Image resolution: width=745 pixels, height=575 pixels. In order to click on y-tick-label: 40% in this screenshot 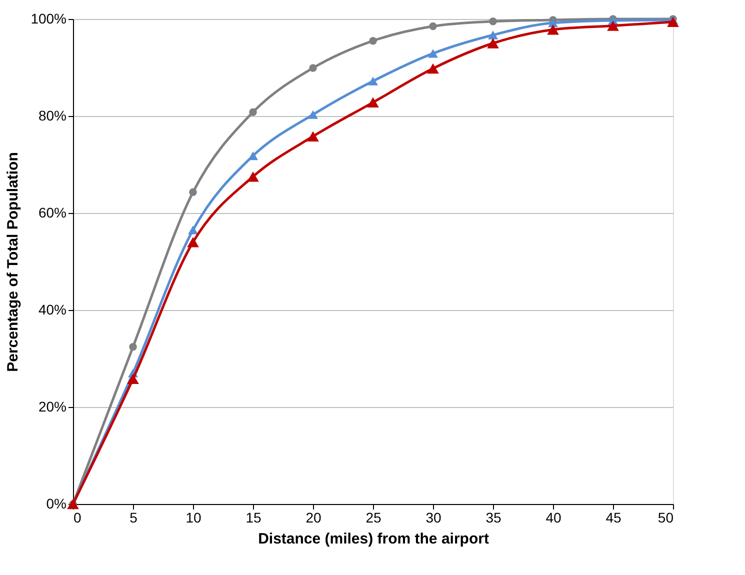, I will do `click(52, 310)`.